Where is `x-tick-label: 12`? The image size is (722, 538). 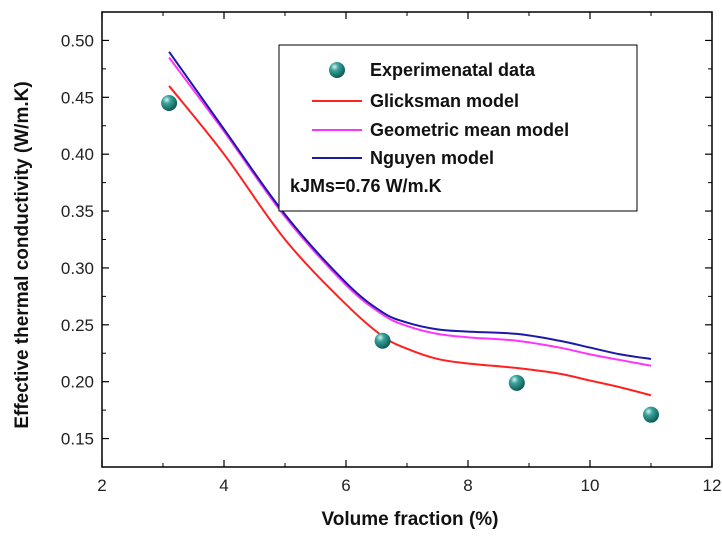
x-tick-label: 12 is located at coordinates (712, 485).